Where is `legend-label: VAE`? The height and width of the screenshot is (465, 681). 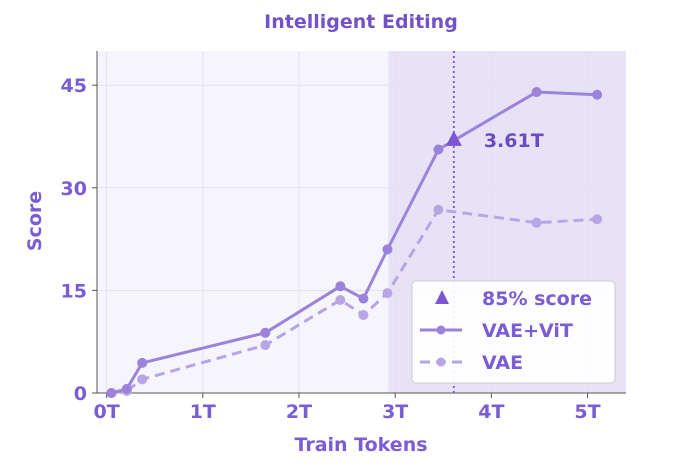
legend-label: VAE is located at coordinates (502, 363).